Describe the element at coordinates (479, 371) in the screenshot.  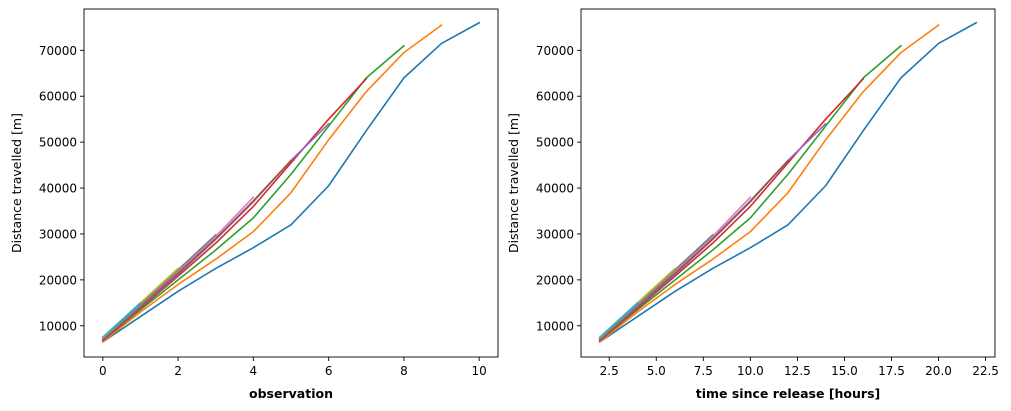
I see `x-tick-label: 10` at that location.